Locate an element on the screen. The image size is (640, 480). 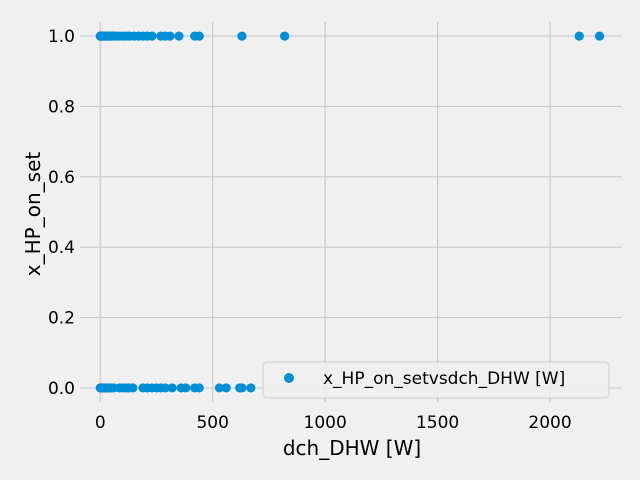
x-tick-label: 0 is located at coordinates (100, 423).